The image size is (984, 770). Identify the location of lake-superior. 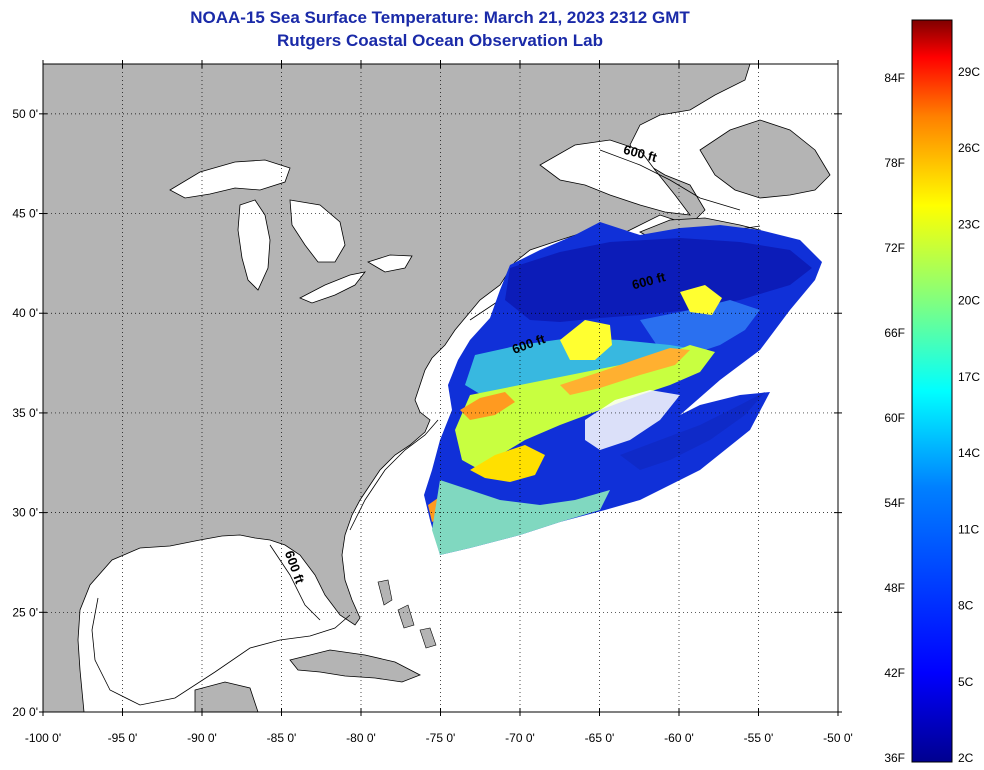
(230, 179).